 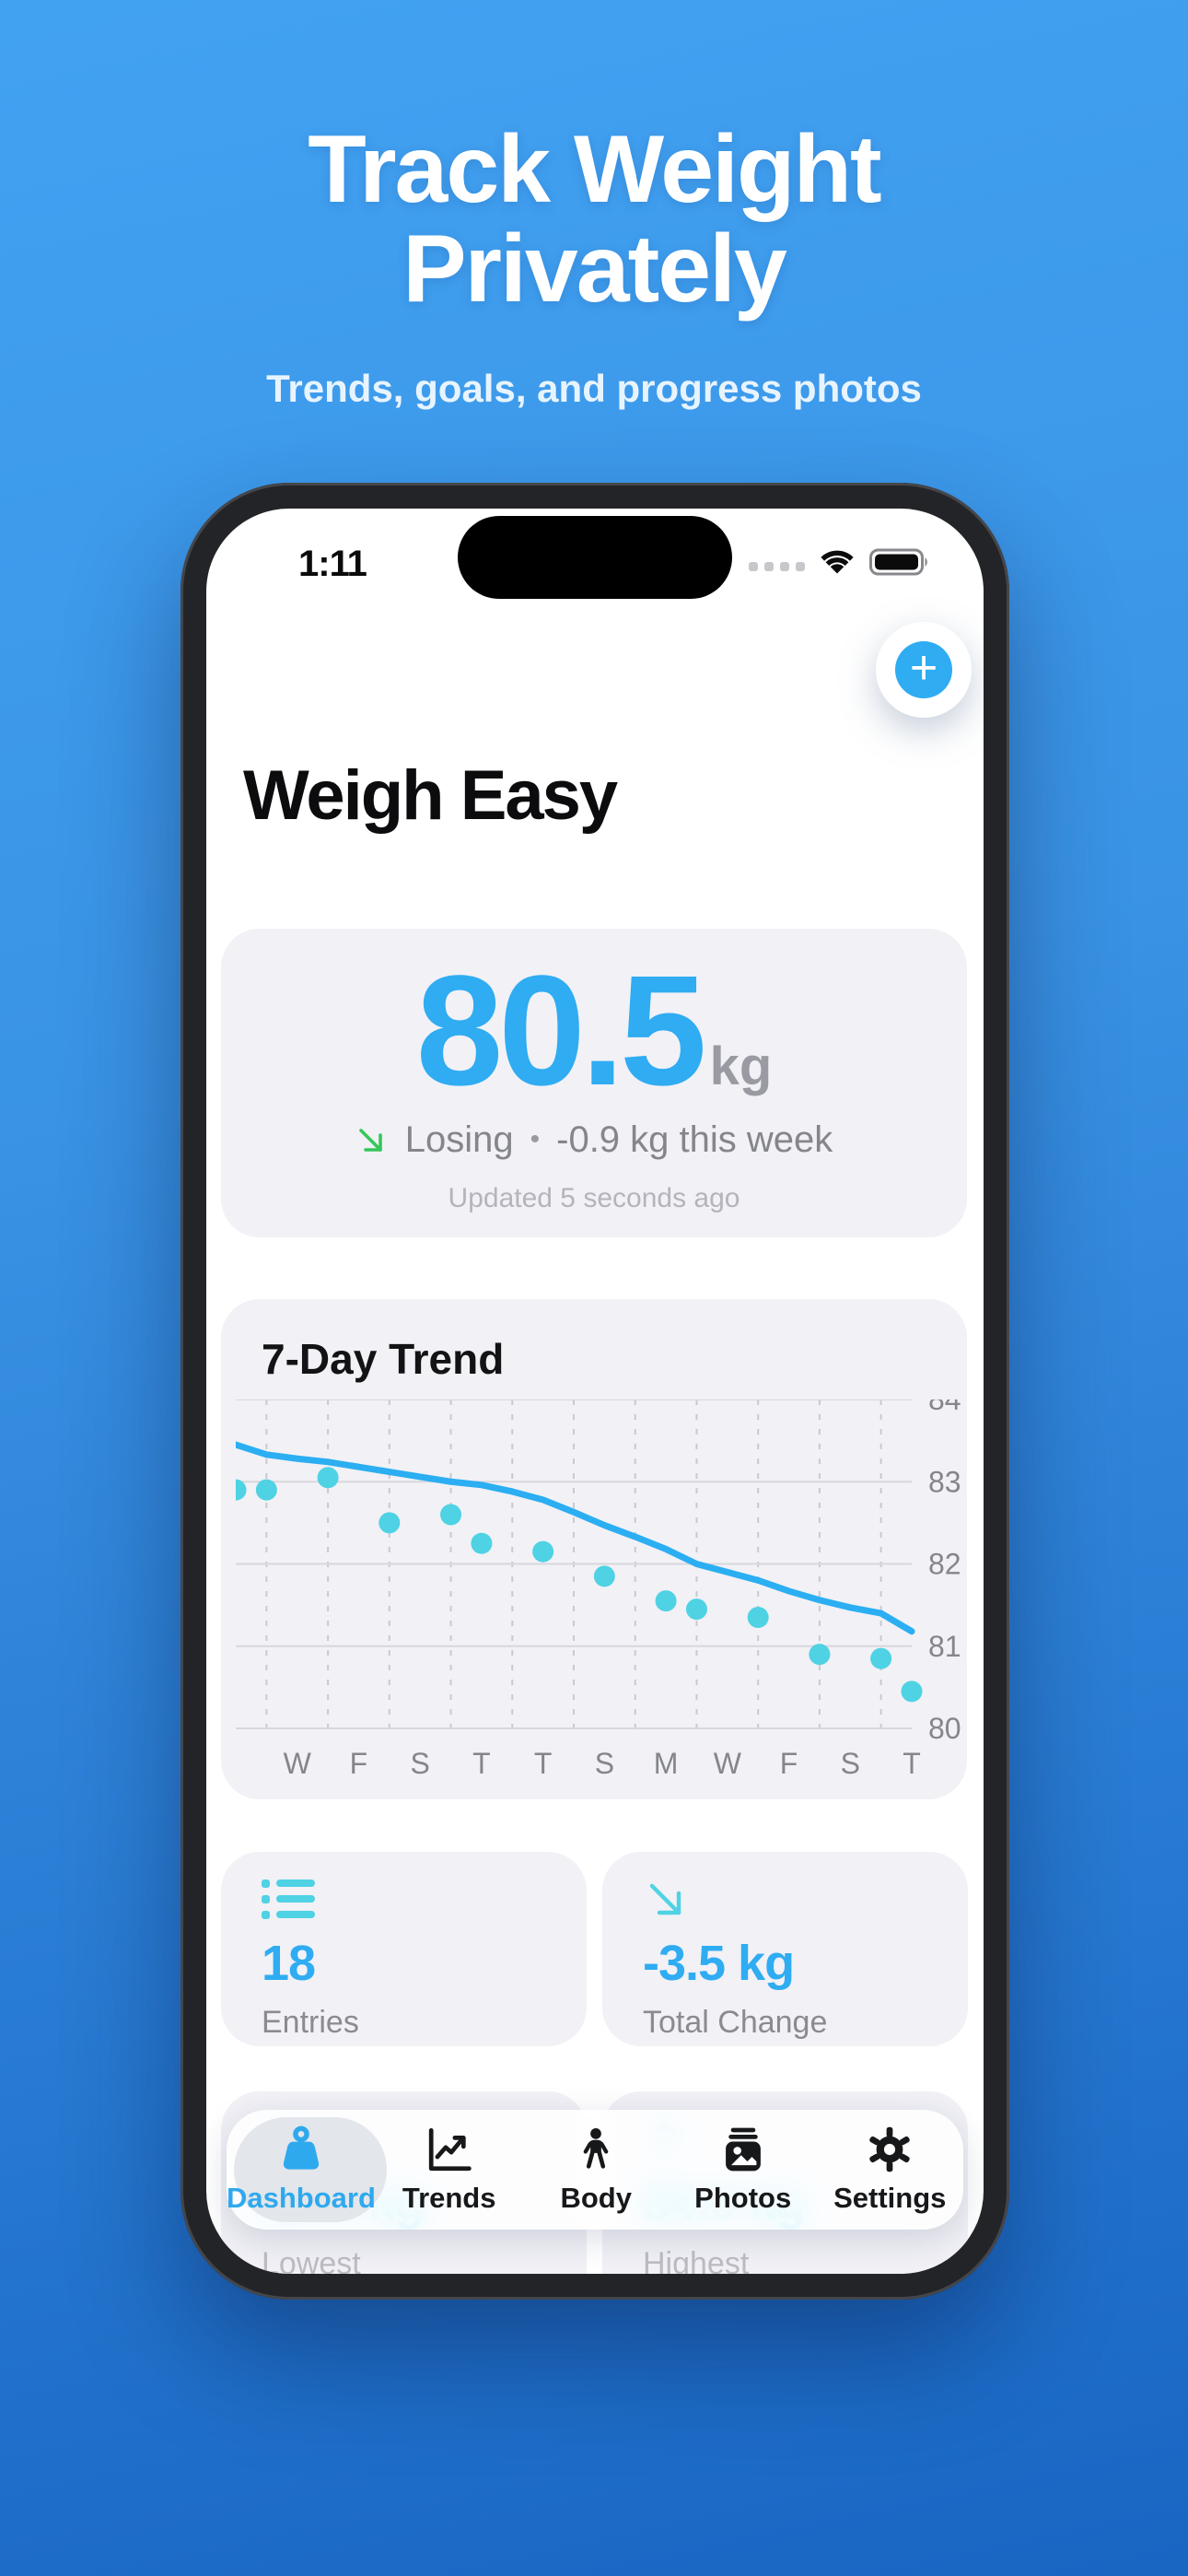 I want to click on trend-chart-icon, so click(x=450, y=2149).